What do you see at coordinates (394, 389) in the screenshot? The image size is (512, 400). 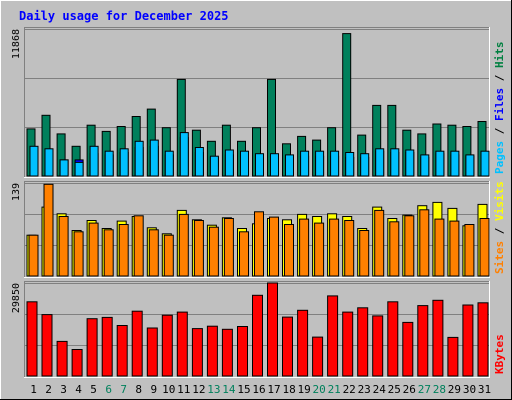 I see `x-tick-label-25: 25` at bounding box center [394, 389].